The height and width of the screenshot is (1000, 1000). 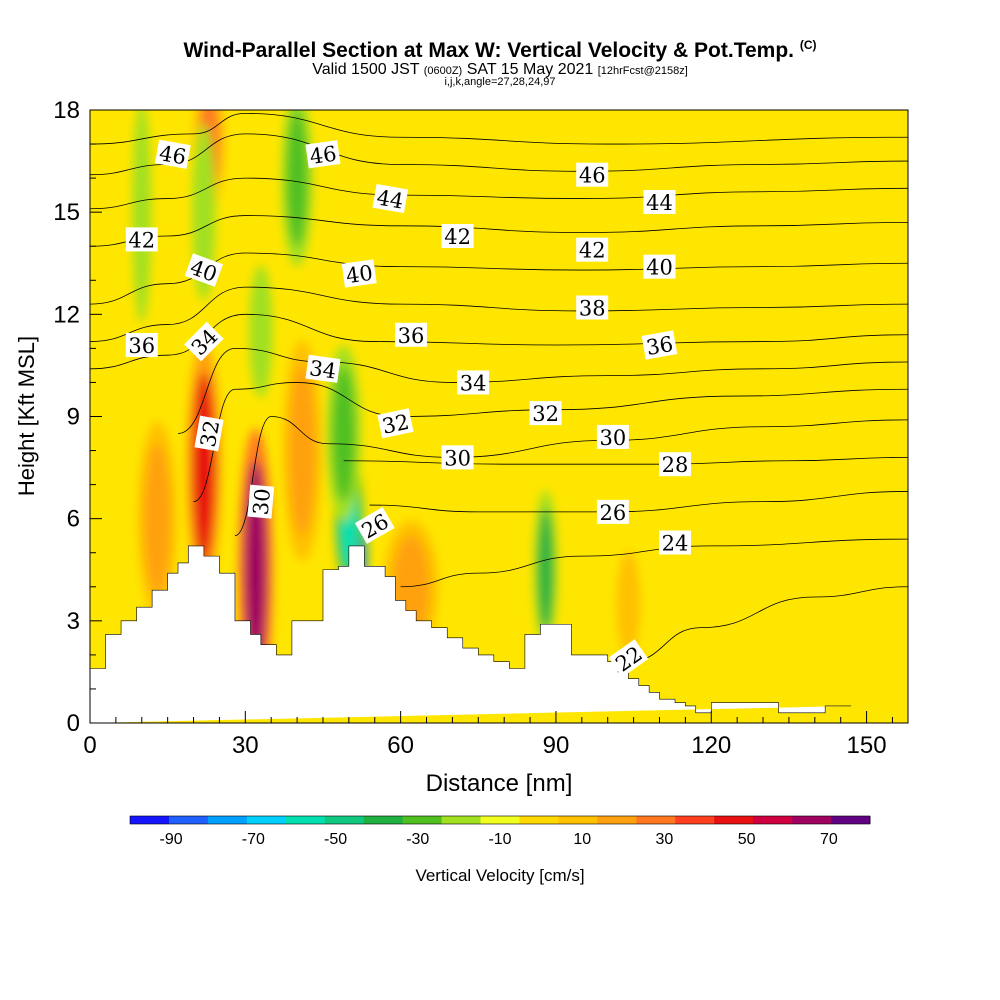 What do you see at coordinates (66, 110) in the screenshot?
I see `y-tick-18: 18` at bounding box center [66, 110].